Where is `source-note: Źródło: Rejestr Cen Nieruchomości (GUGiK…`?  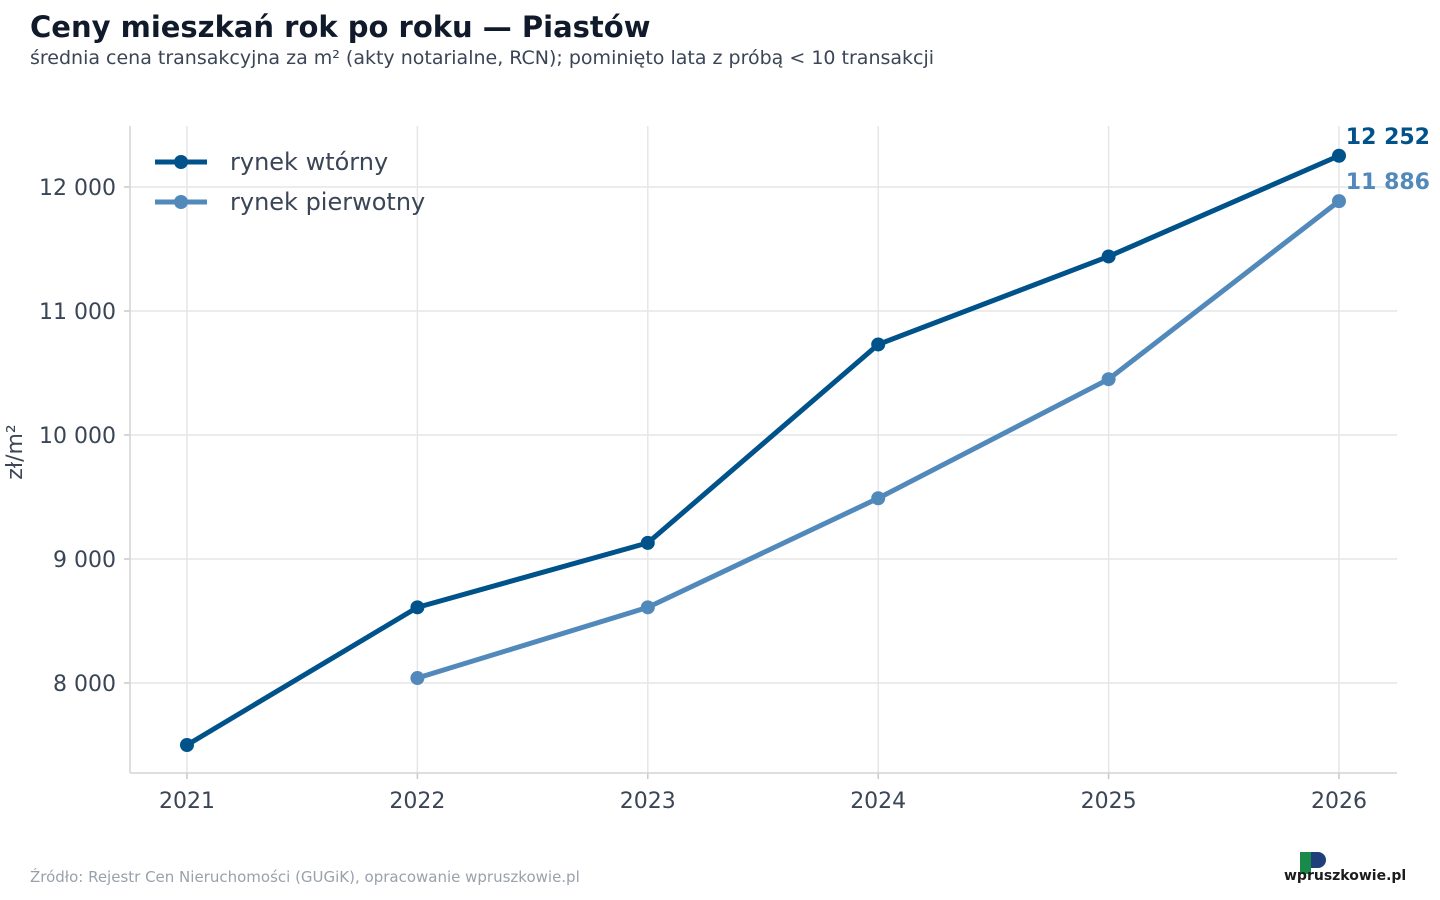 source-note: Źródło: Rejestr Cen Nieruchomości (GUGiK… is located at coordinates (305, 877).